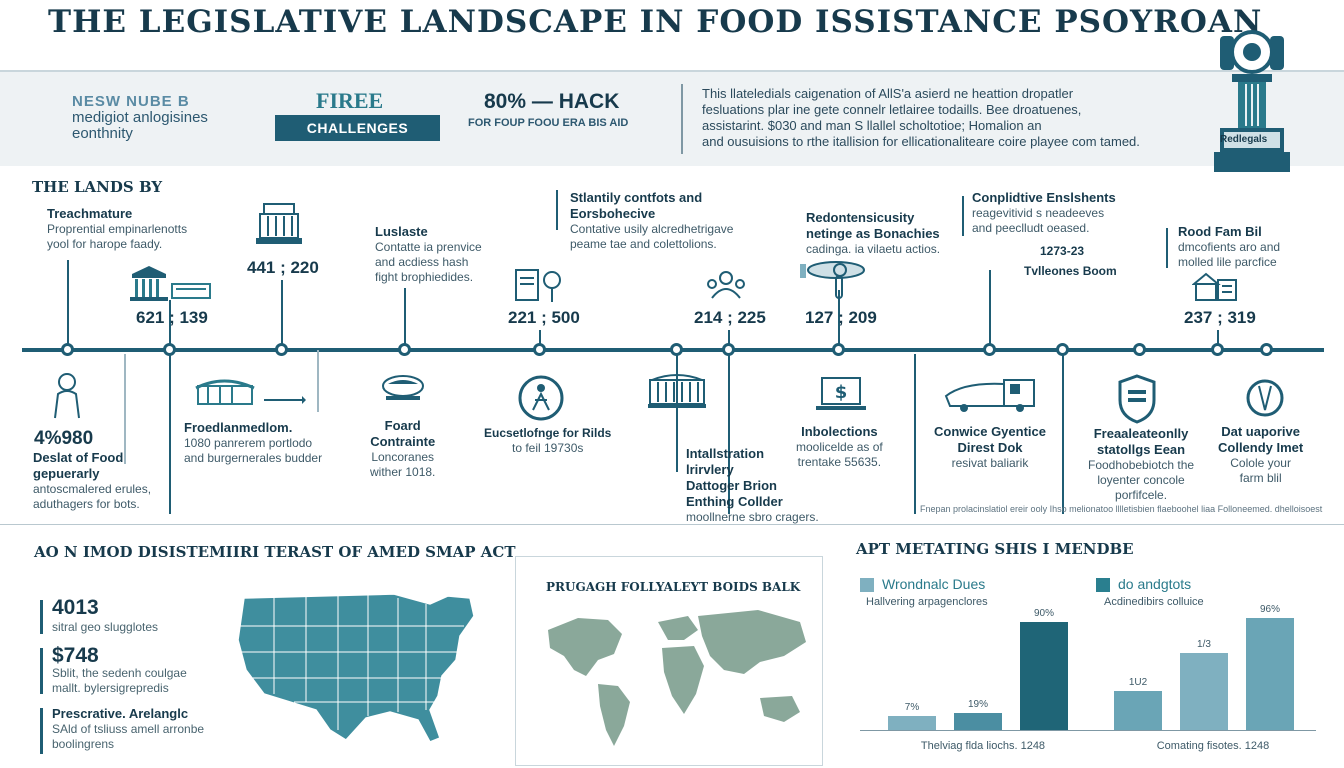 This screenshot has width=1344, height=768. Describe the element at coordinates (731, 485) in the screenshot. I see `event-title: Dattoger Brion` at that location.